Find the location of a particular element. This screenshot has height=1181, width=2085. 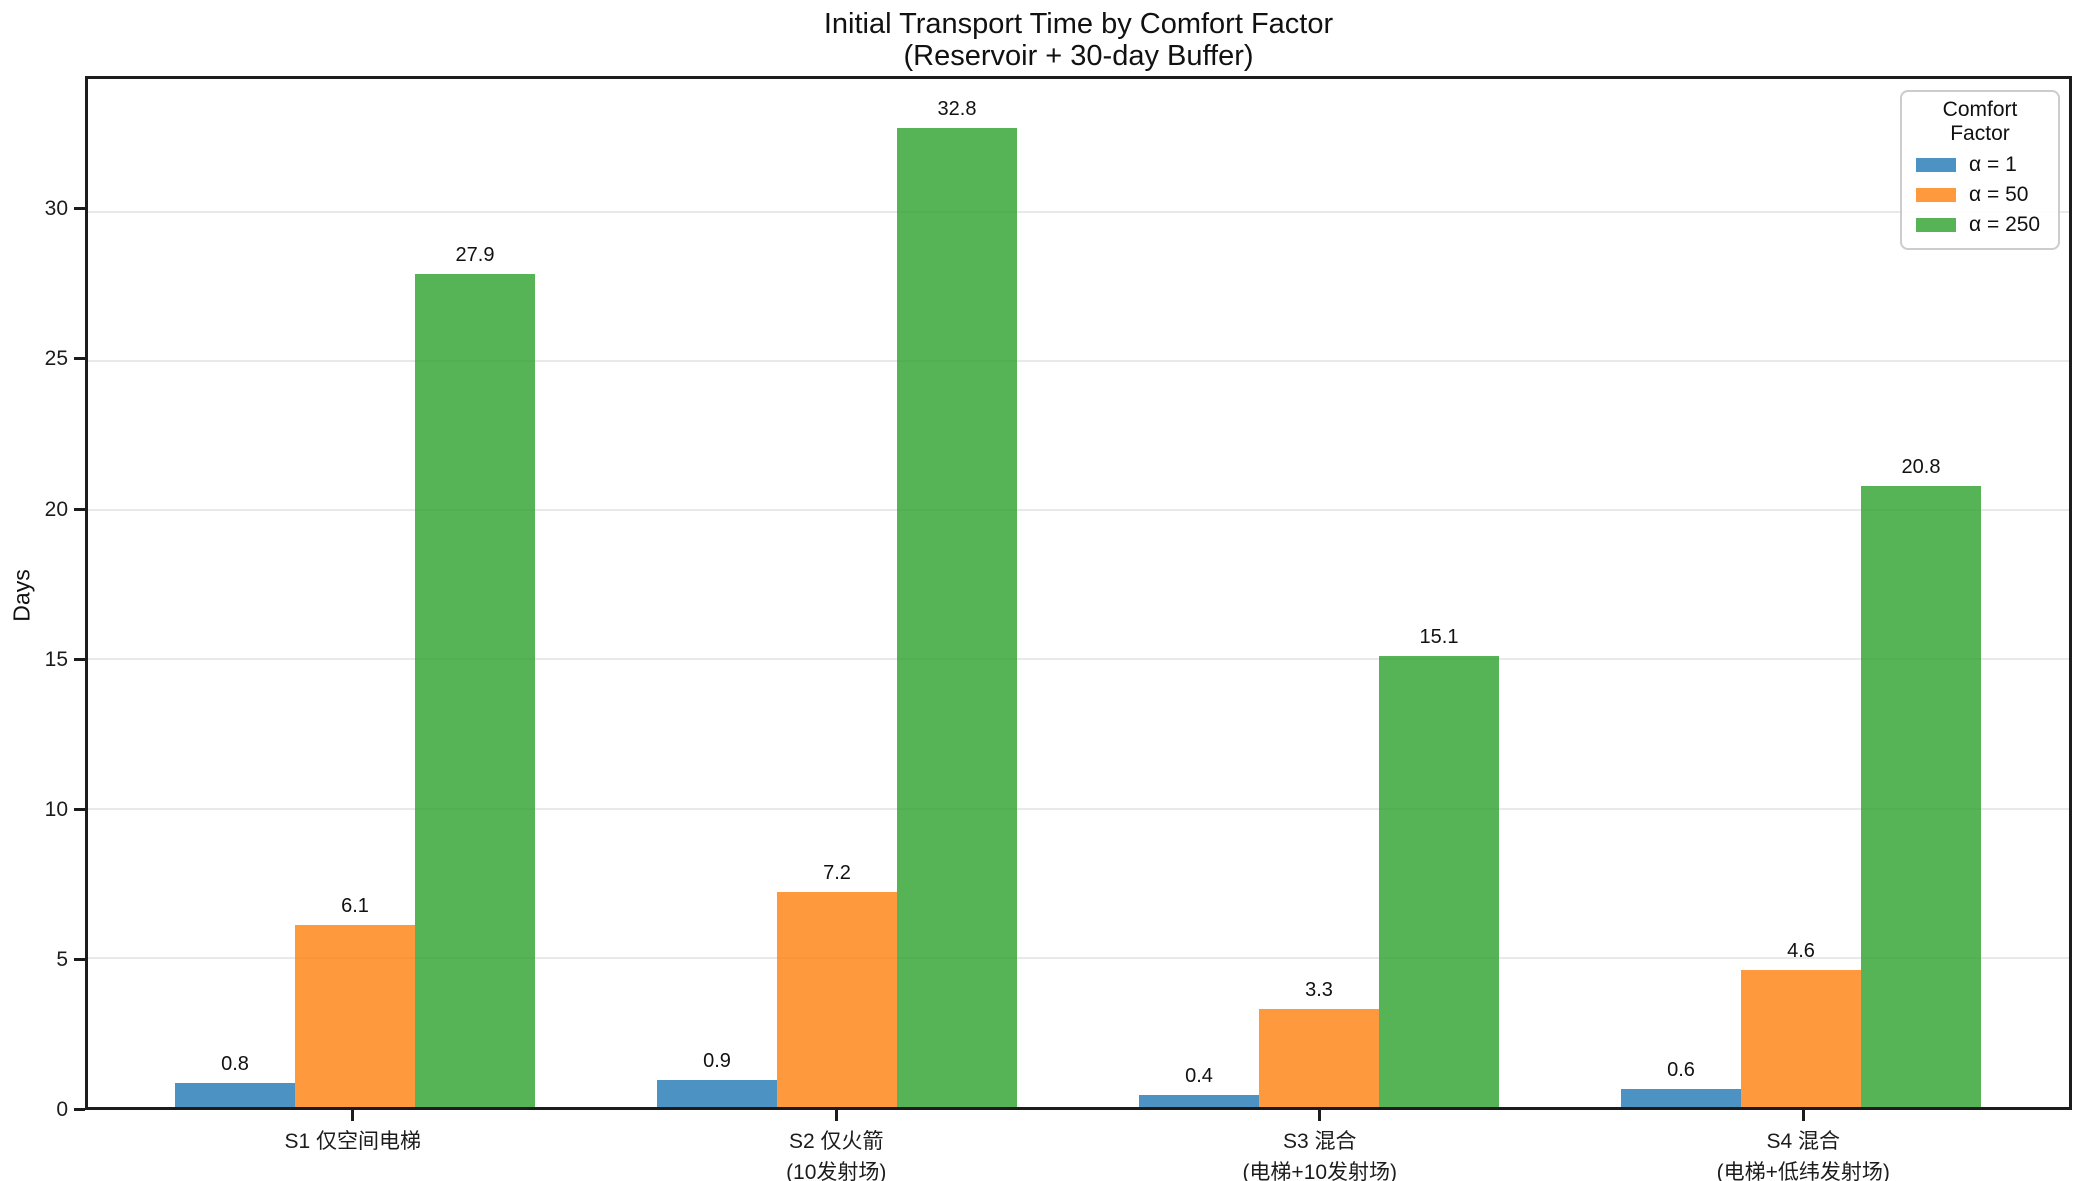

y-tick-label-0: 0 is located at coordinates (62, 1109).